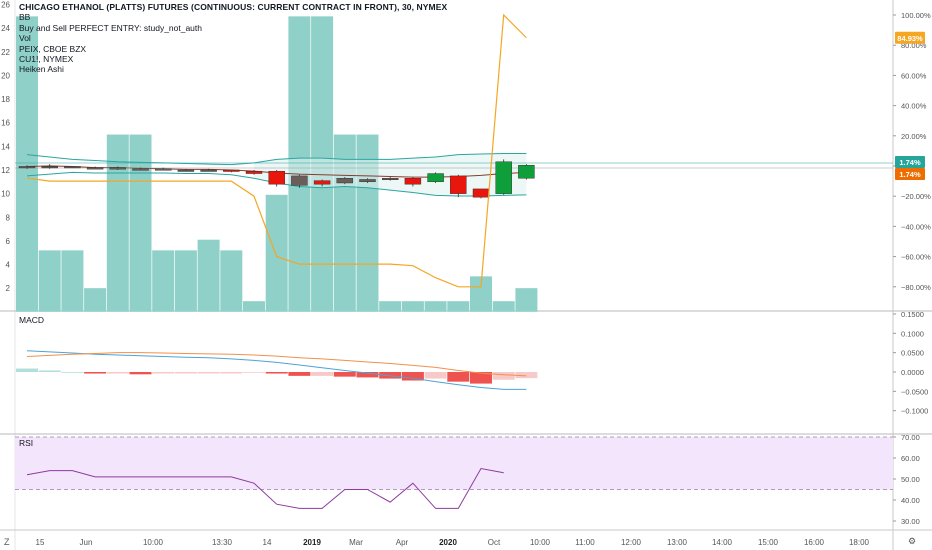 The image size is (932, 550). What do you see at coordinates (53, 48) in the screenshot?
I see `legend-line-peix: PEIX, CBOE BZX` at bounding box center [53, 48].